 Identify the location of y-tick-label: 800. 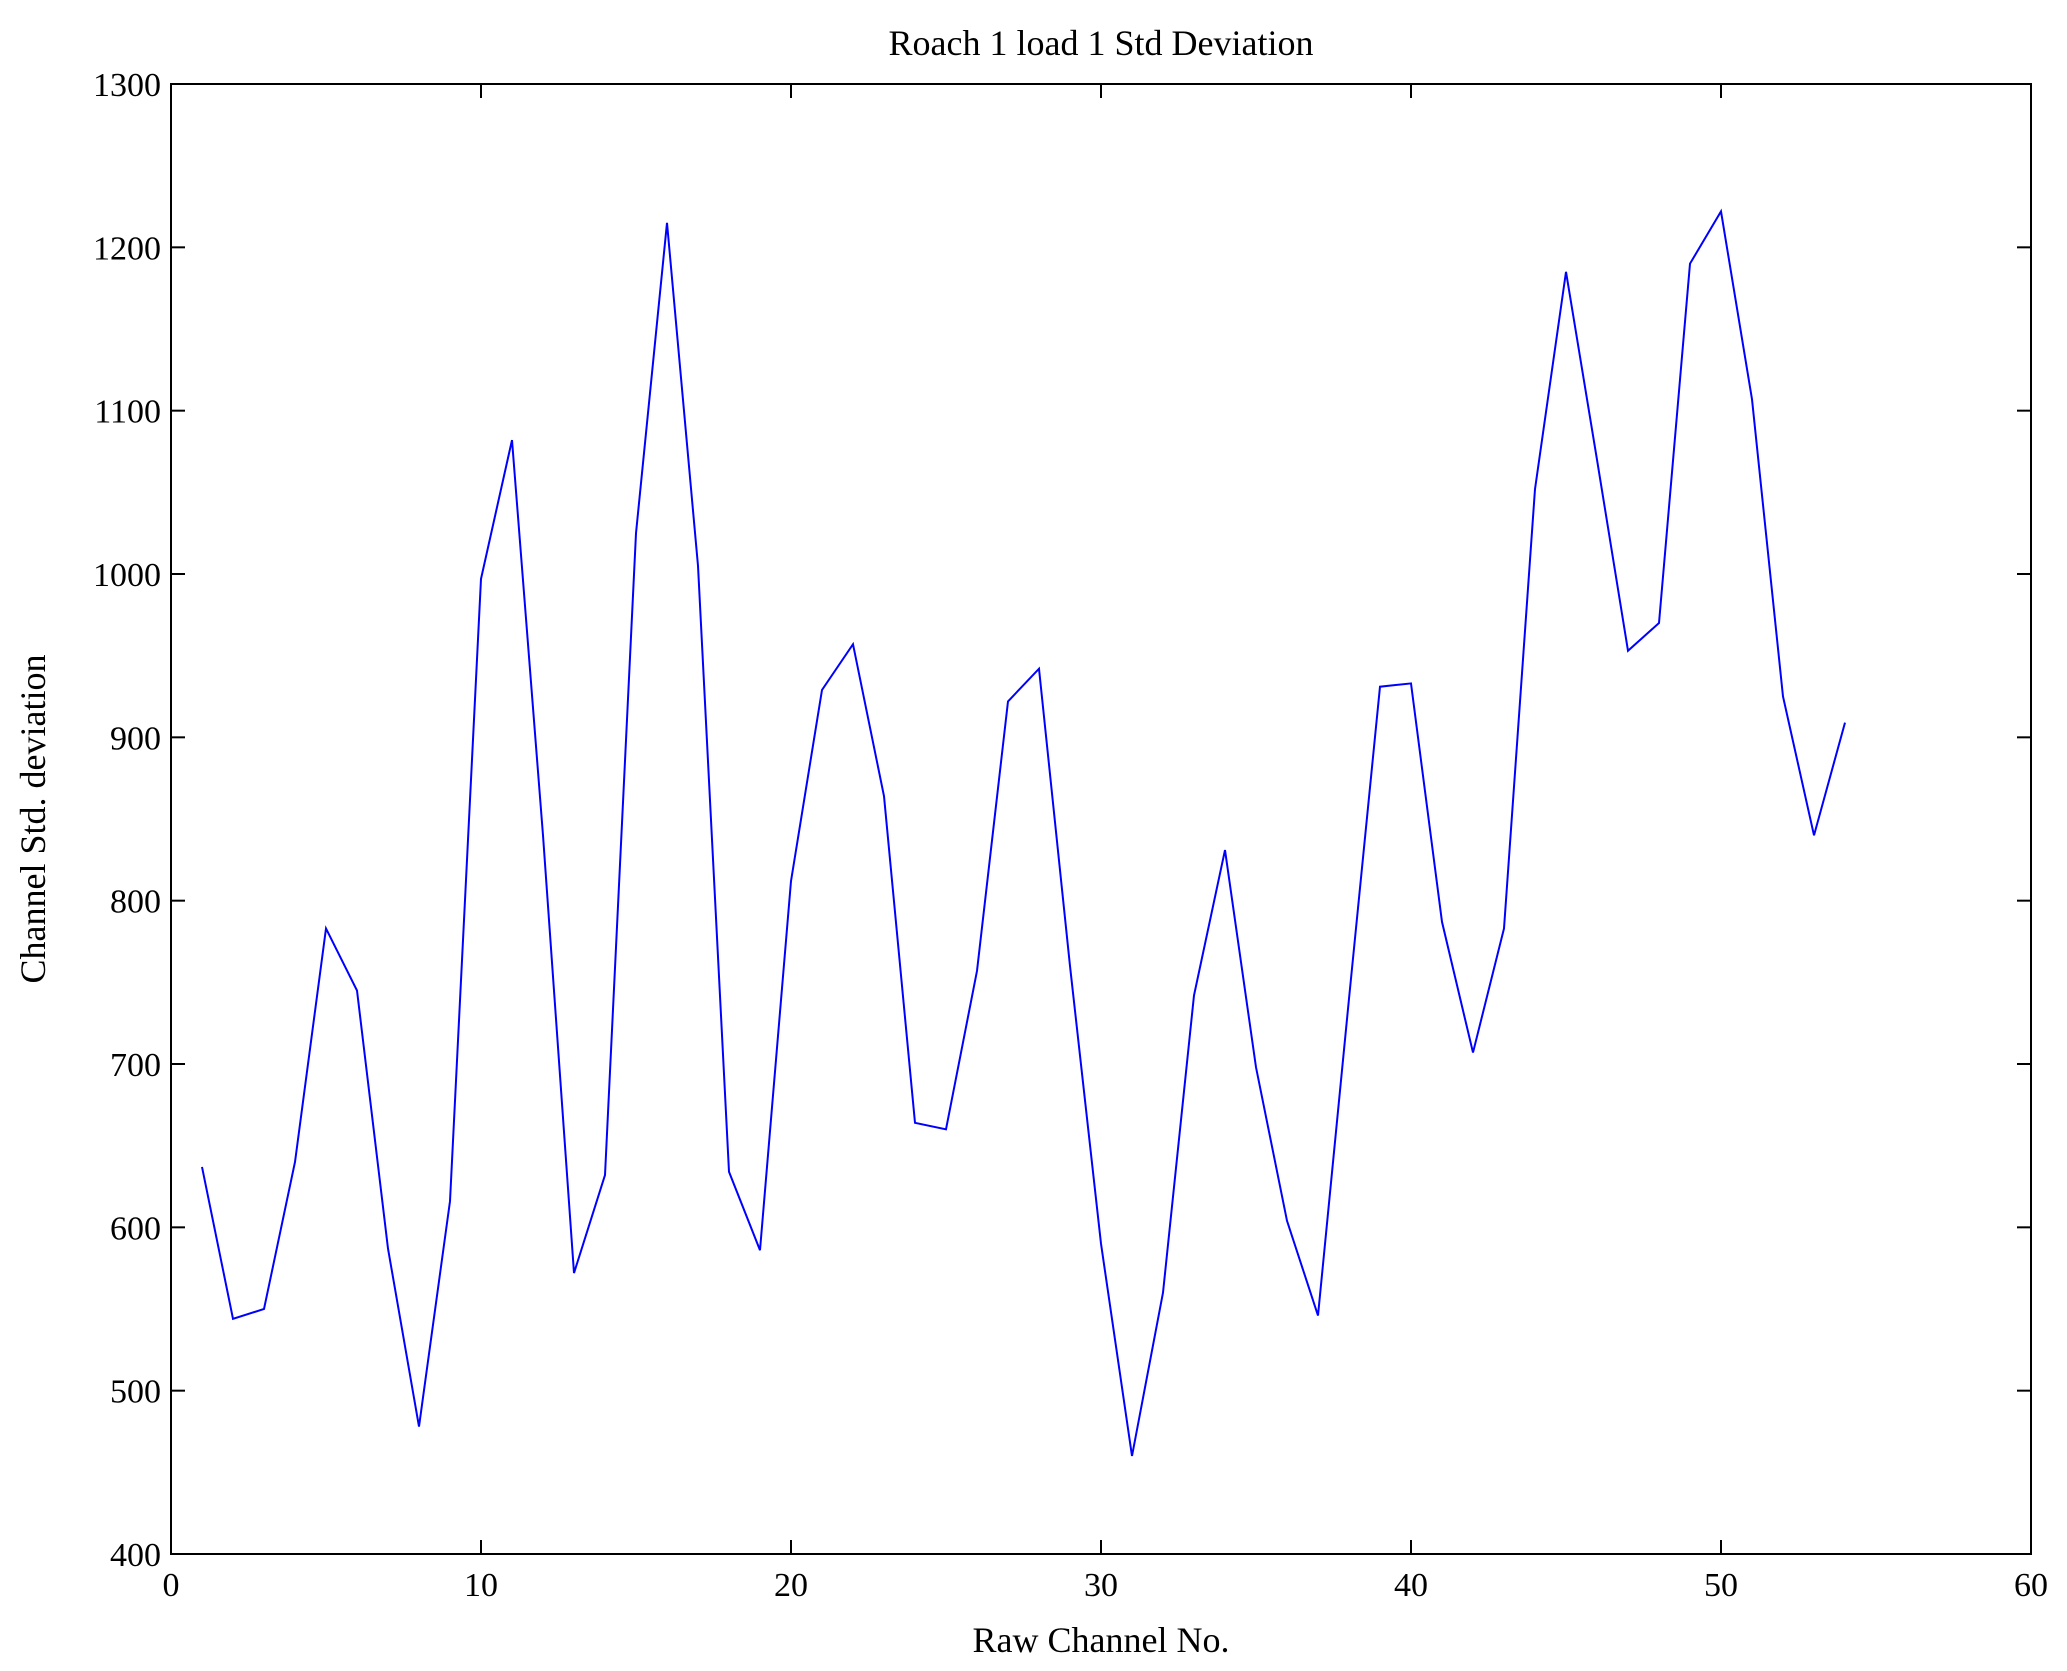
(135, 902).